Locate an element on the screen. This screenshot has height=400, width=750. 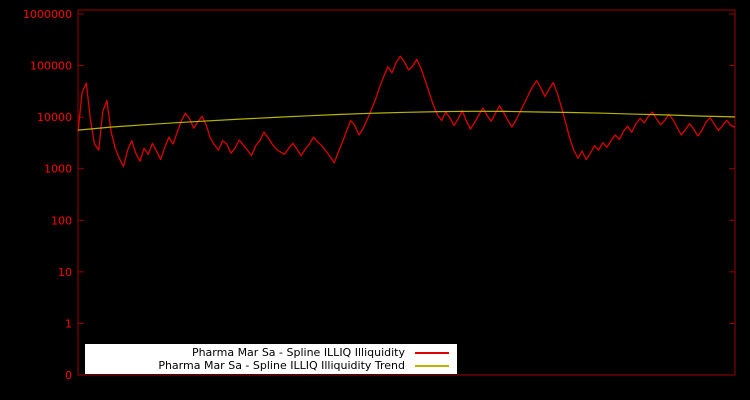
y-tick-label: 1 is located at coordinates (68, 323).